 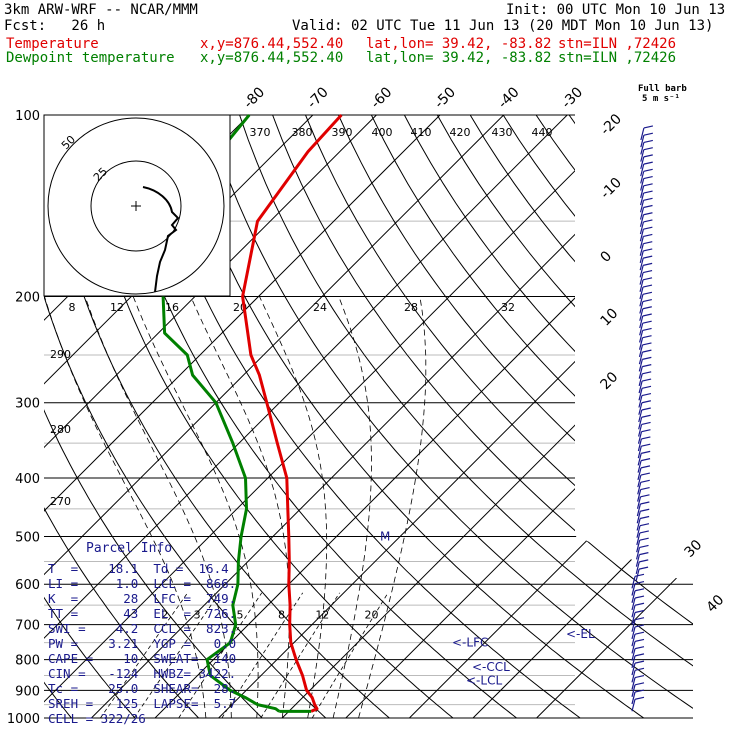 What do you see at coordinates (542, 132) in the screenshot?
I see `theta-e-label: 440` at bounding box center [542, 132].